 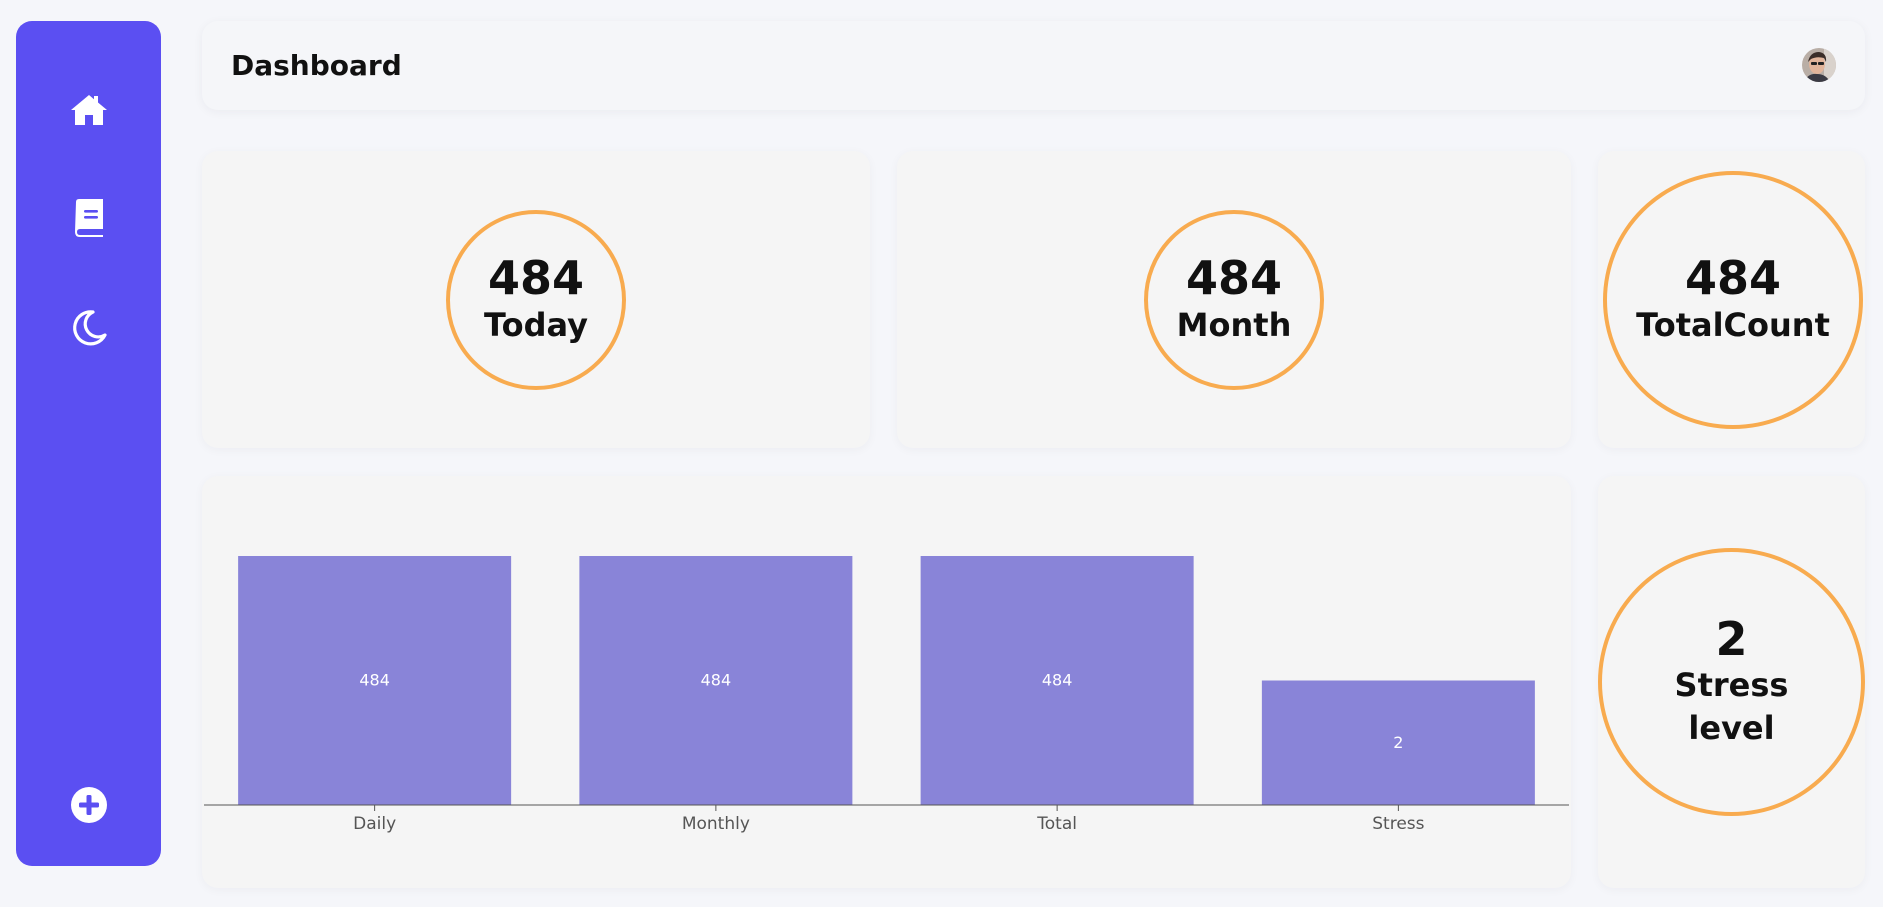 I want to click on month-ring: 484 Month, so click(x=1234, y=300).